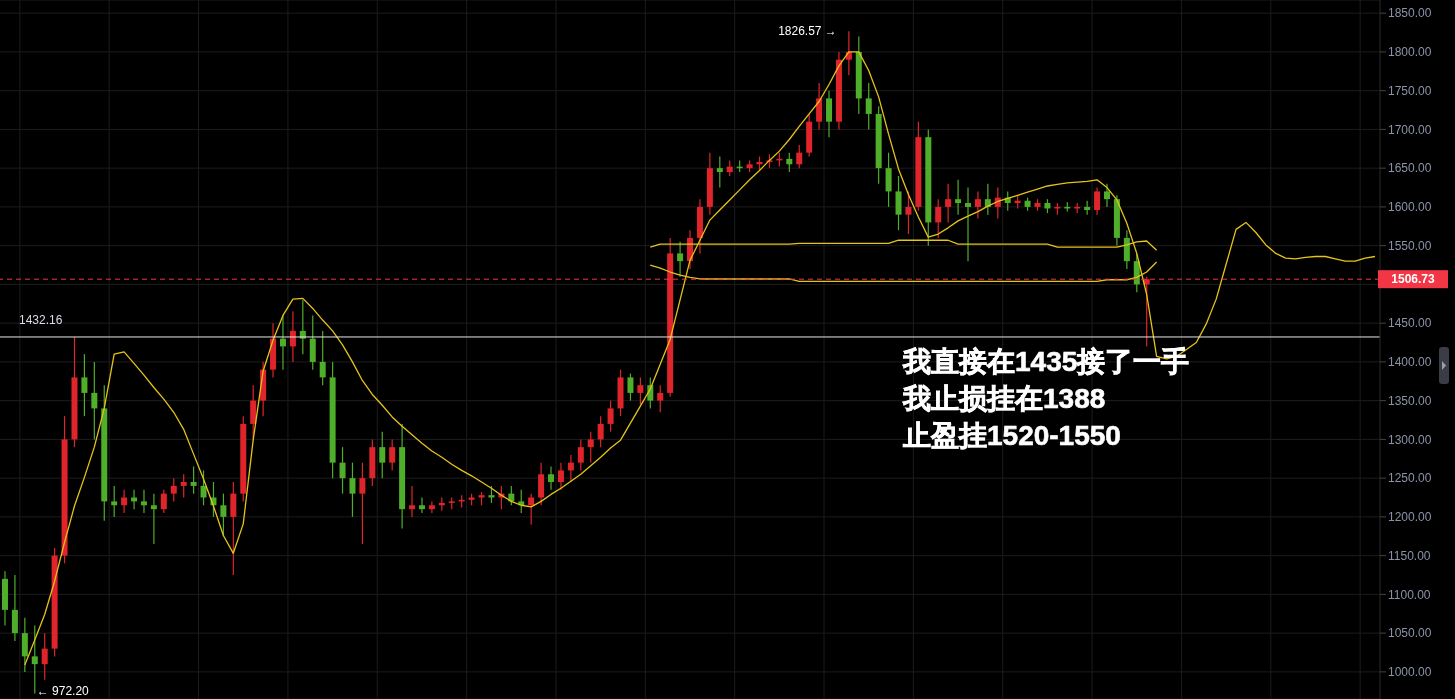 The image size is (1455, 699). Describe the element at coordinates (1410, 13) in the screenshot. I see `y-tick-label: 1850.00` at that location.